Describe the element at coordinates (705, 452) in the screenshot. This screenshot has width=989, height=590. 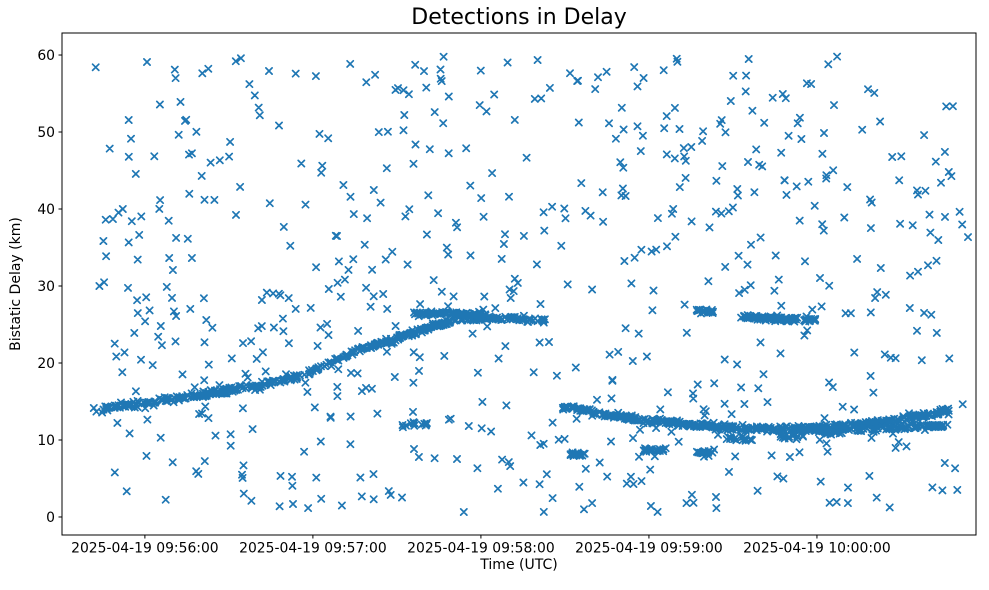
I see `series-cluster-f` at that location.